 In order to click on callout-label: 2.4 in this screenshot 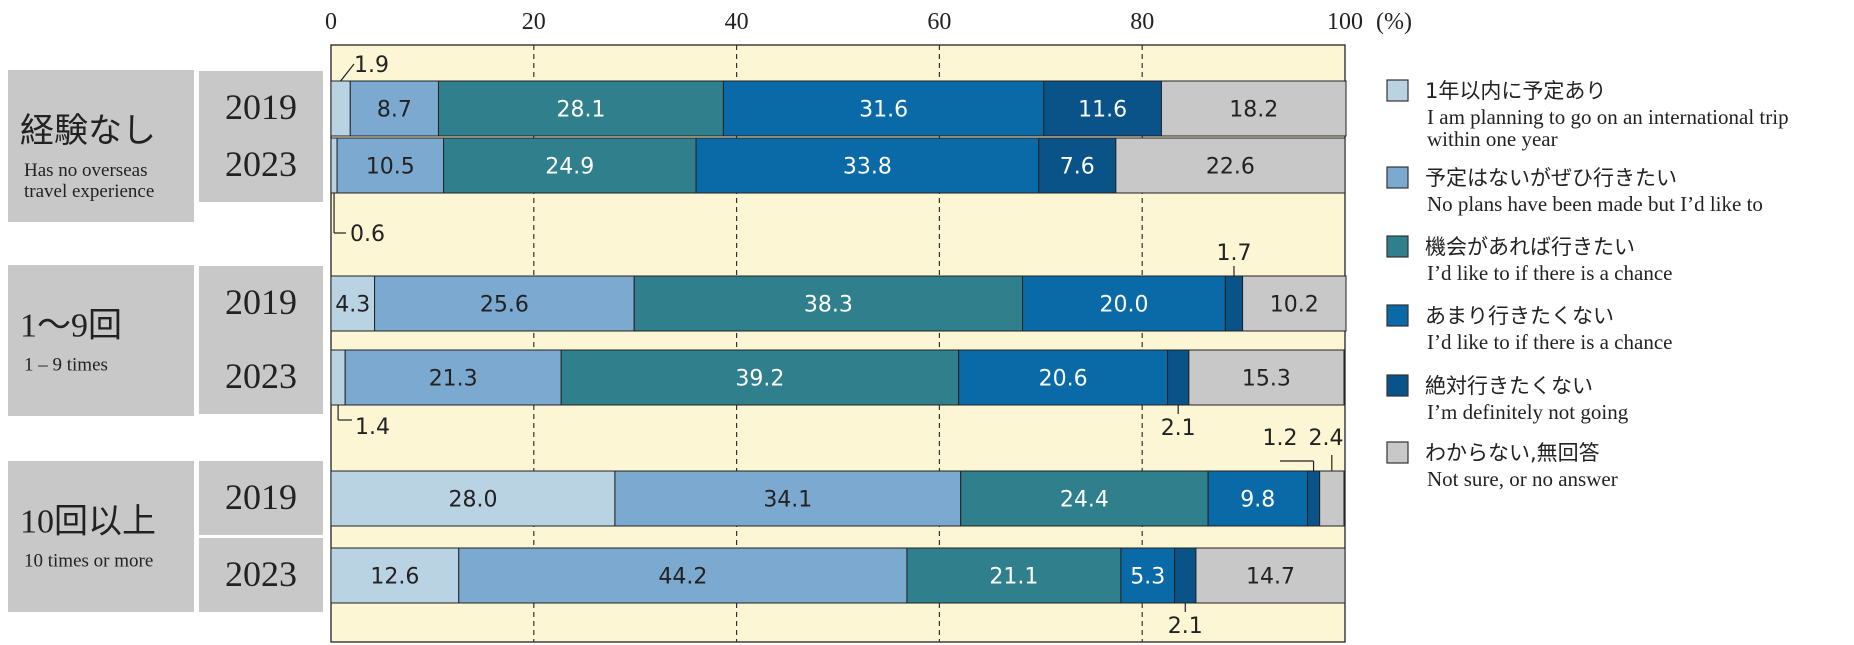, I will do `click(1326, 438)`.